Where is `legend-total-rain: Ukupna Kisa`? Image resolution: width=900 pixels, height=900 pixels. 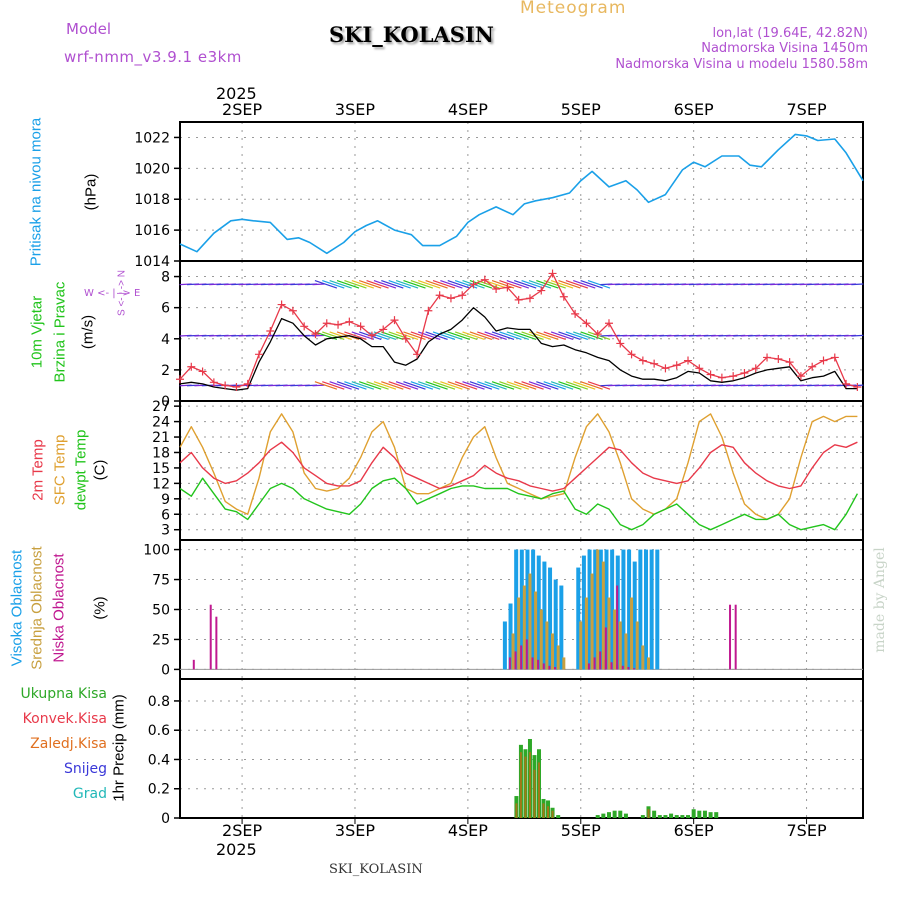
legend-total-rain: Ukupna Kisa is located at coordinates (63, 694).